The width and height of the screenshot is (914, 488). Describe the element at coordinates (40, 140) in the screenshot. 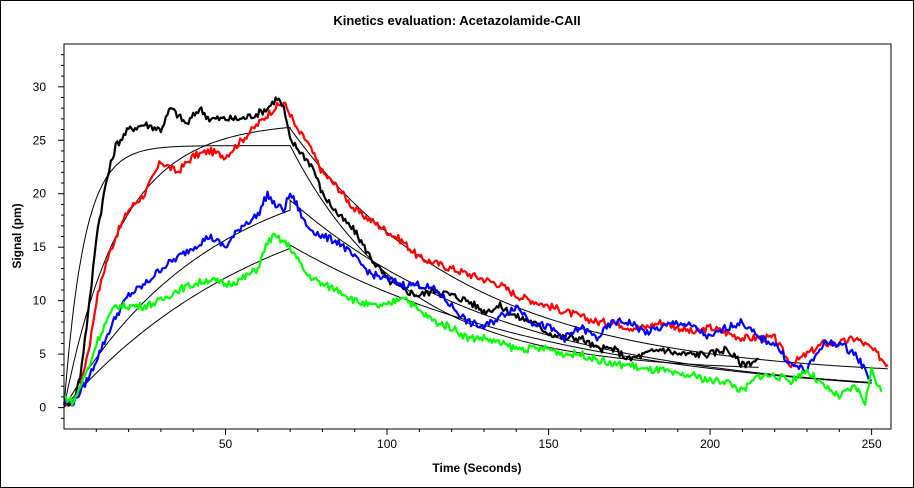

I see `y-tick-label: 25` at that location.